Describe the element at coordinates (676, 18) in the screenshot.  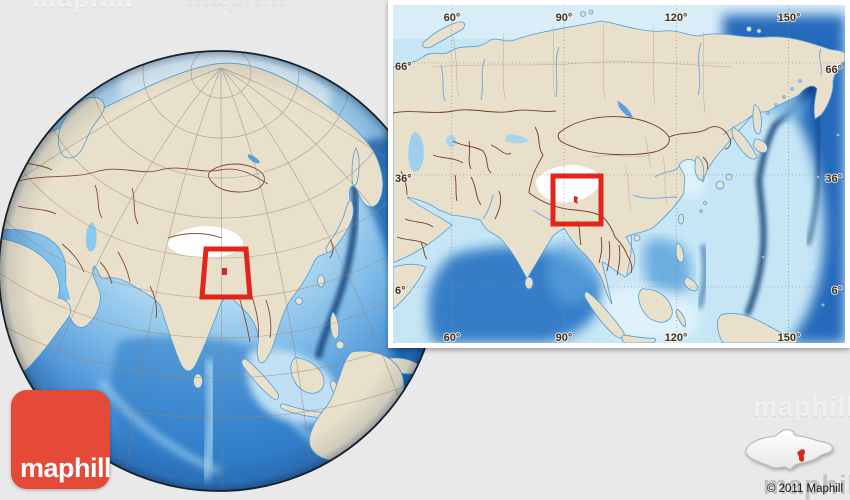
I see `lon-label-top-120: 120°` at that location.